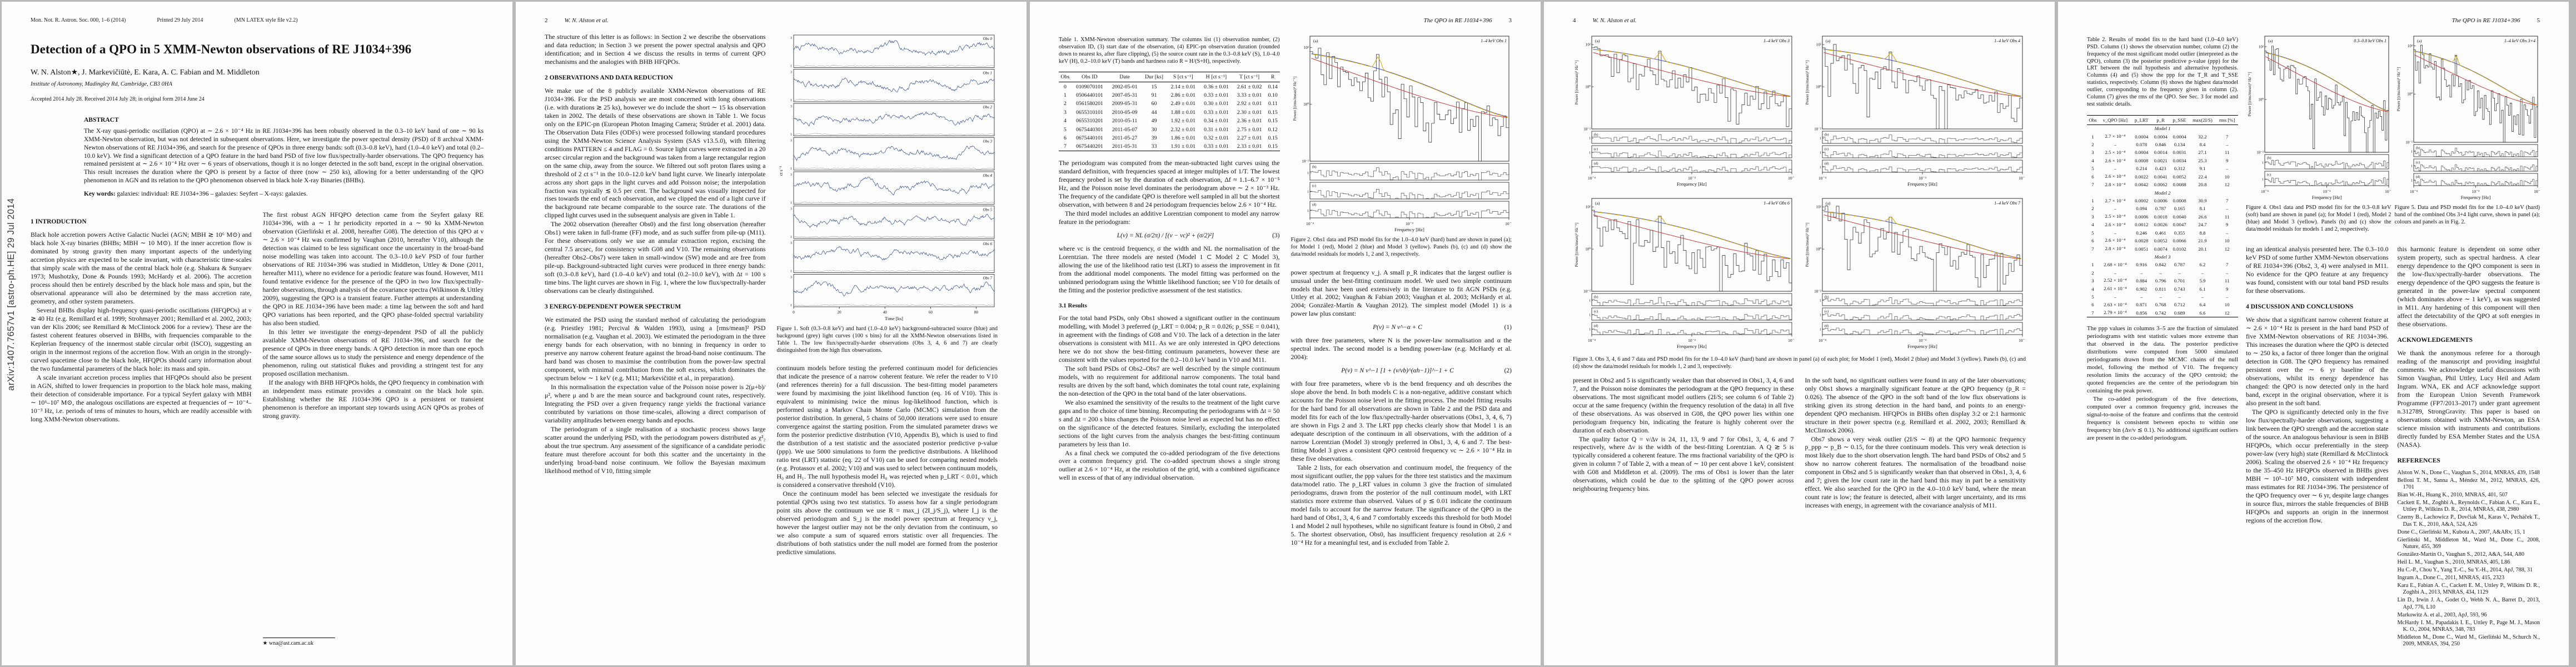  What do you see at coordinates (2162, 289) in the screenshot?
I see `table-row: 4 2.61 × 10⁻⁴ 0.902 0.811 0.743 6.1 9` at bounding box center [2162, 289].